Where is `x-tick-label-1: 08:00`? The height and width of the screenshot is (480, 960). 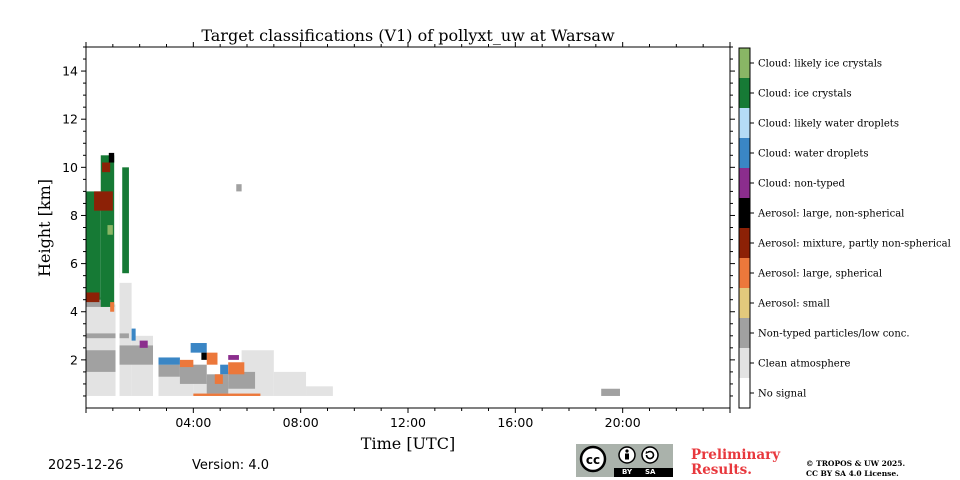 x-tick-label-1: 08:00 is located at coordinates (301, 422).